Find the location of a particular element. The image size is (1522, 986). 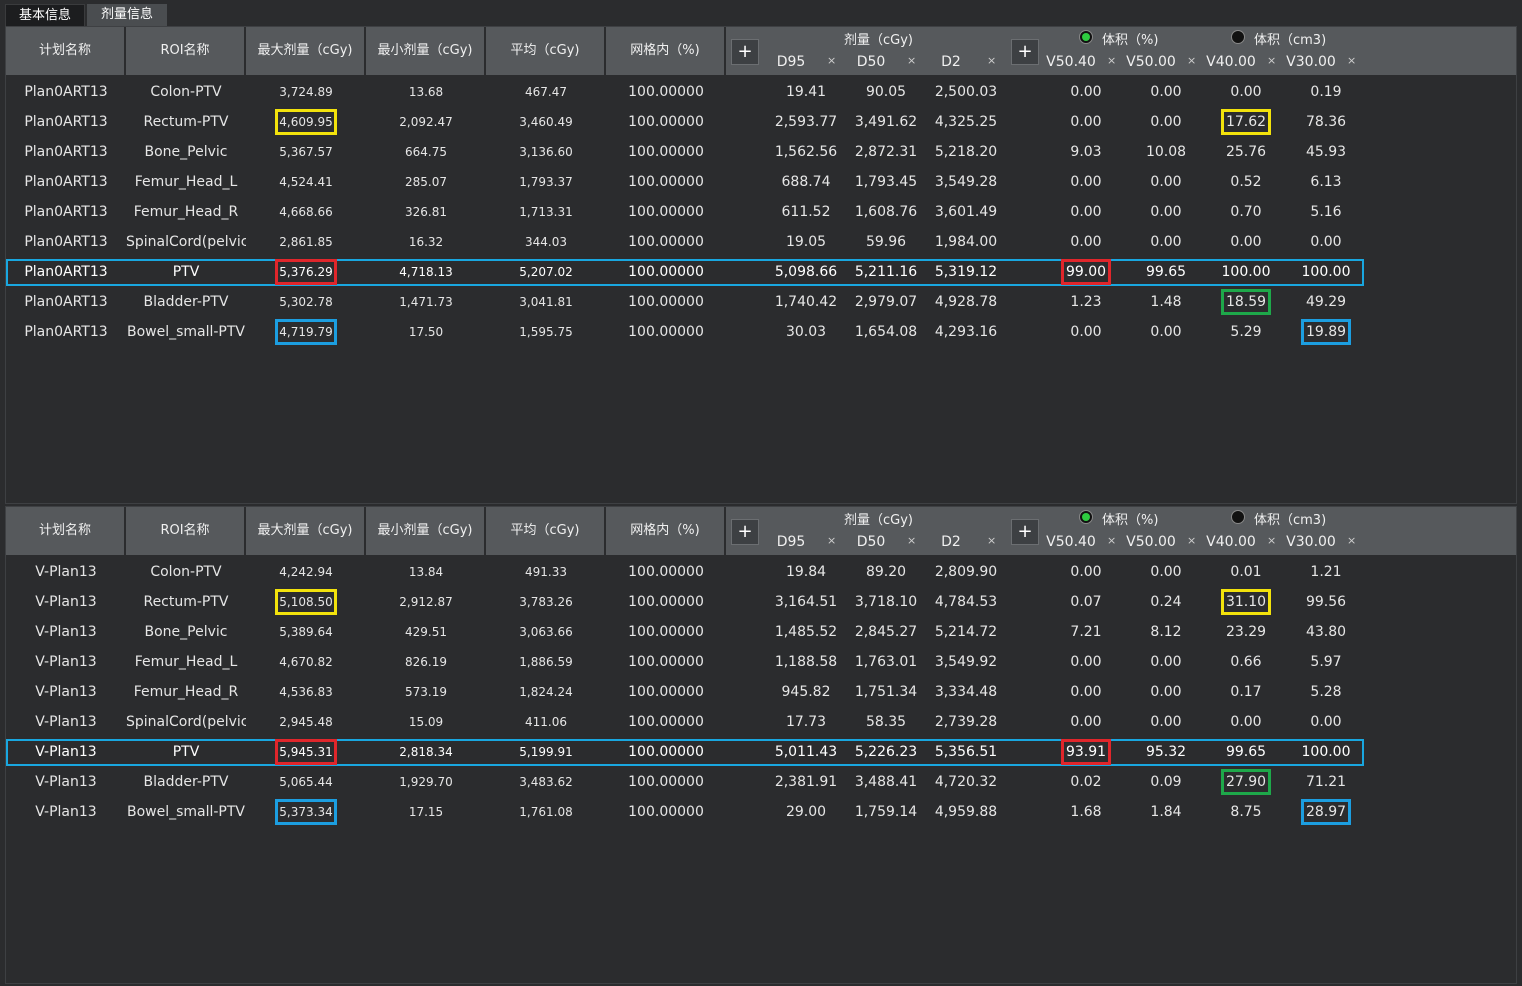

table-cell: 2,381.91 is located at coordinates (806, 782).